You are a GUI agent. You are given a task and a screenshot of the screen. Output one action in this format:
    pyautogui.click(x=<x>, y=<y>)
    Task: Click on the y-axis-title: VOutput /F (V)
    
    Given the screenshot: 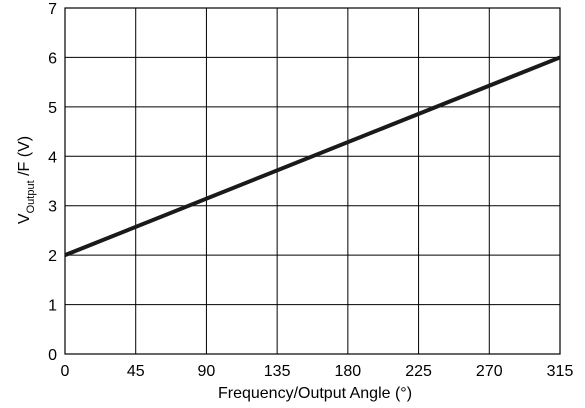 What is the action you would take?
    pyautogui.click(x=26, y=180)
    